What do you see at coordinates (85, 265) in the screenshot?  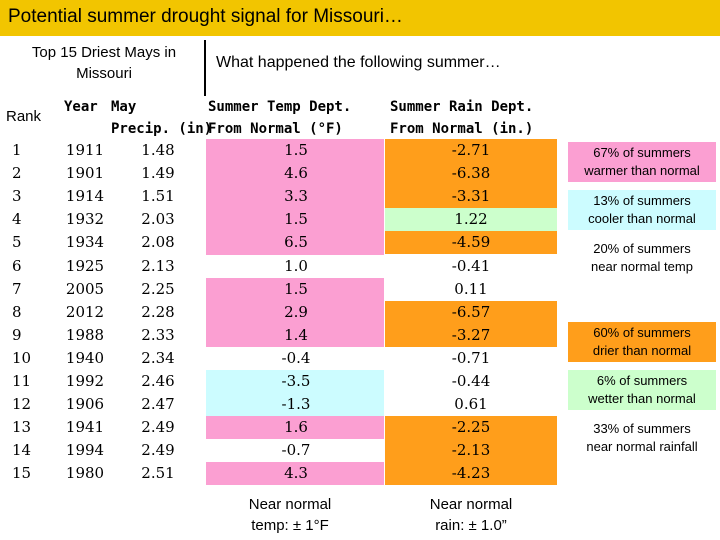 I see `year-cell: 1925` at bounding box center [85, 265].